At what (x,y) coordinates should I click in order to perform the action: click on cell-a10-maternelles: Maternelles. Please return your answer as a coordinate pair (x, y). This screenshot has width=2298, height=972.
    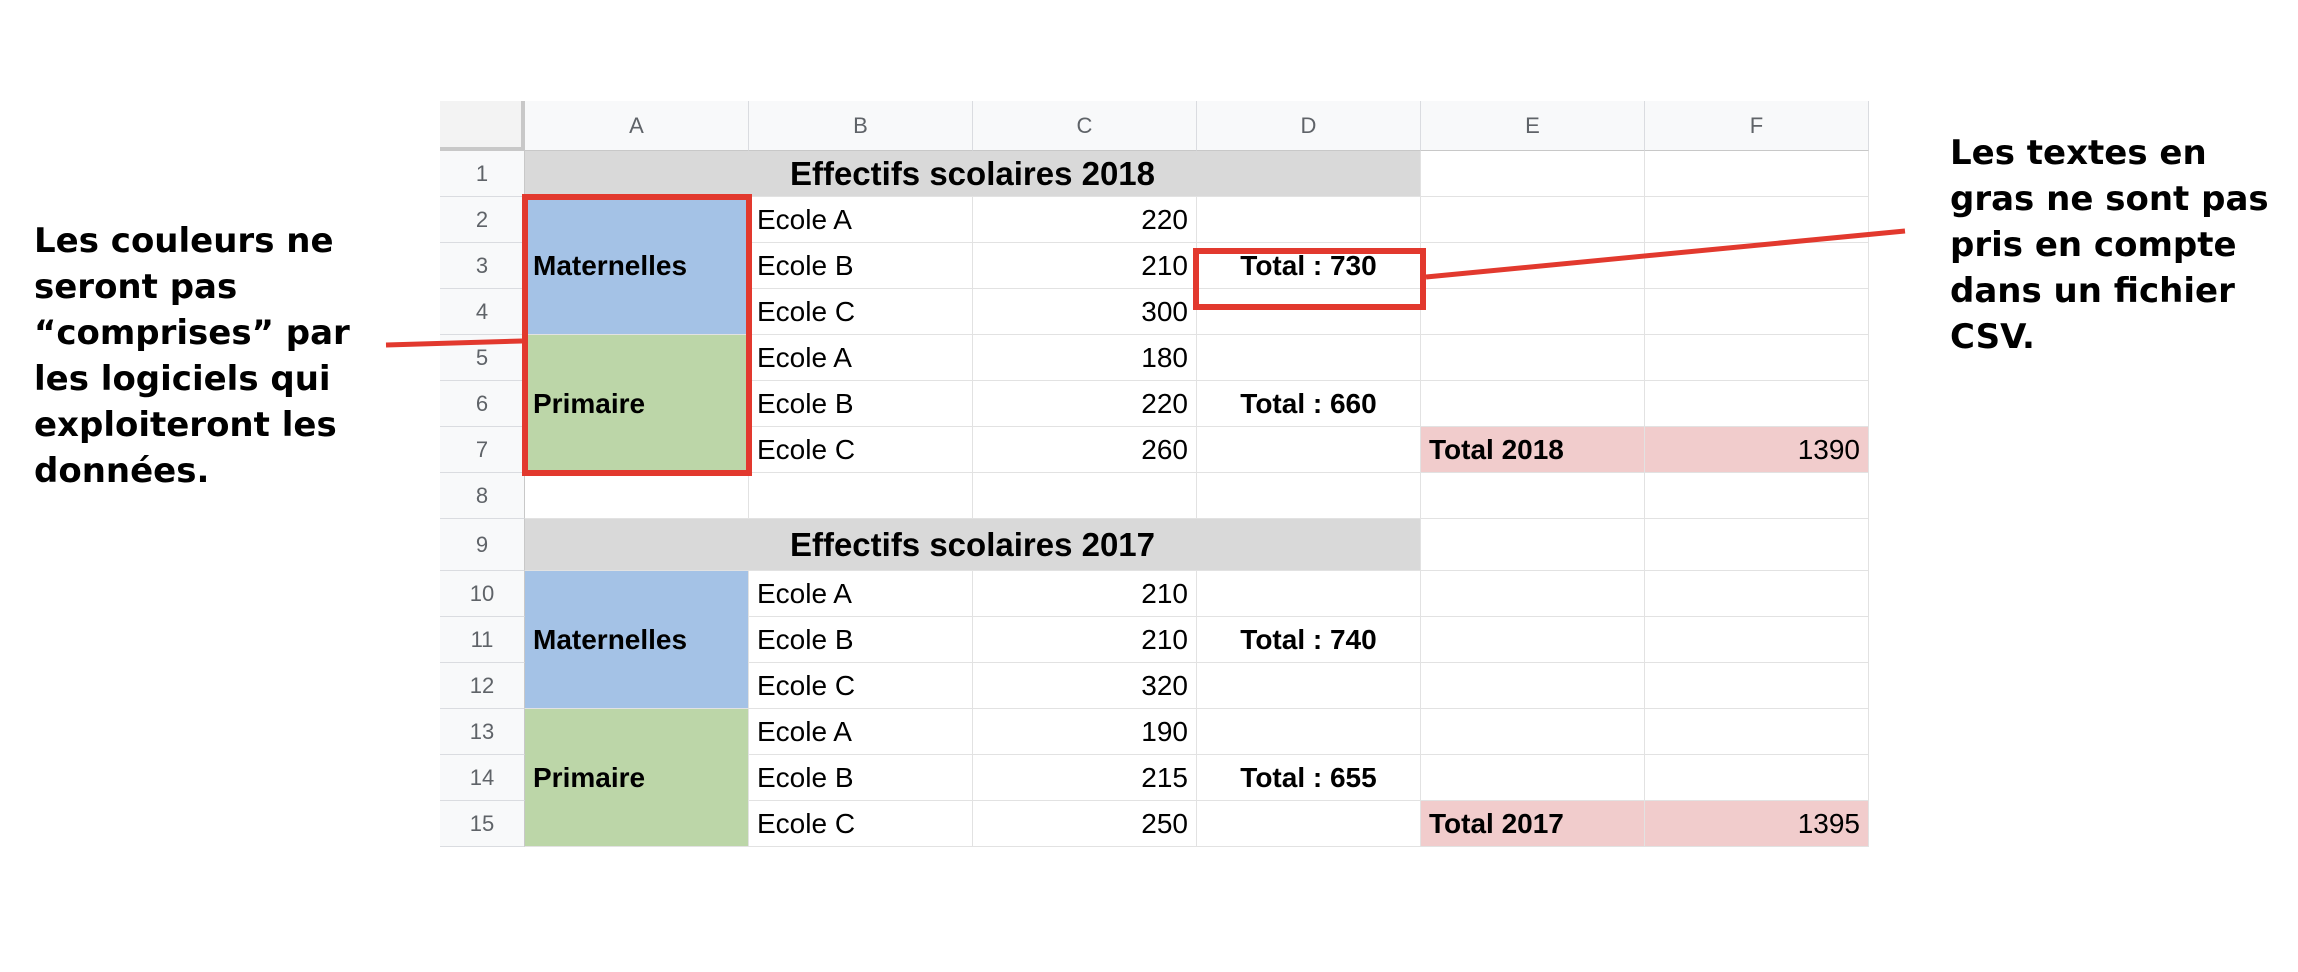
    Looking at the image, I should click on (637, 640).